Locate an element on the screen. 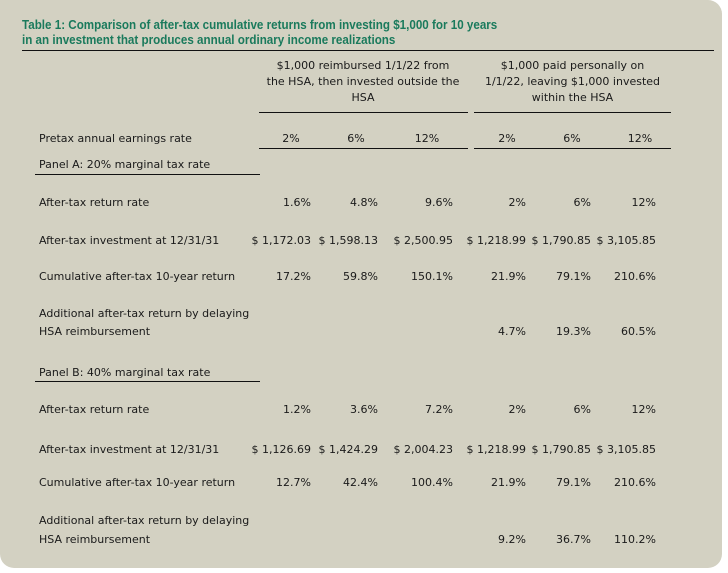 Image resolution: width=728 pixels, height=573 pixels. cell: 110.2% is located at coordinates (635, 539).